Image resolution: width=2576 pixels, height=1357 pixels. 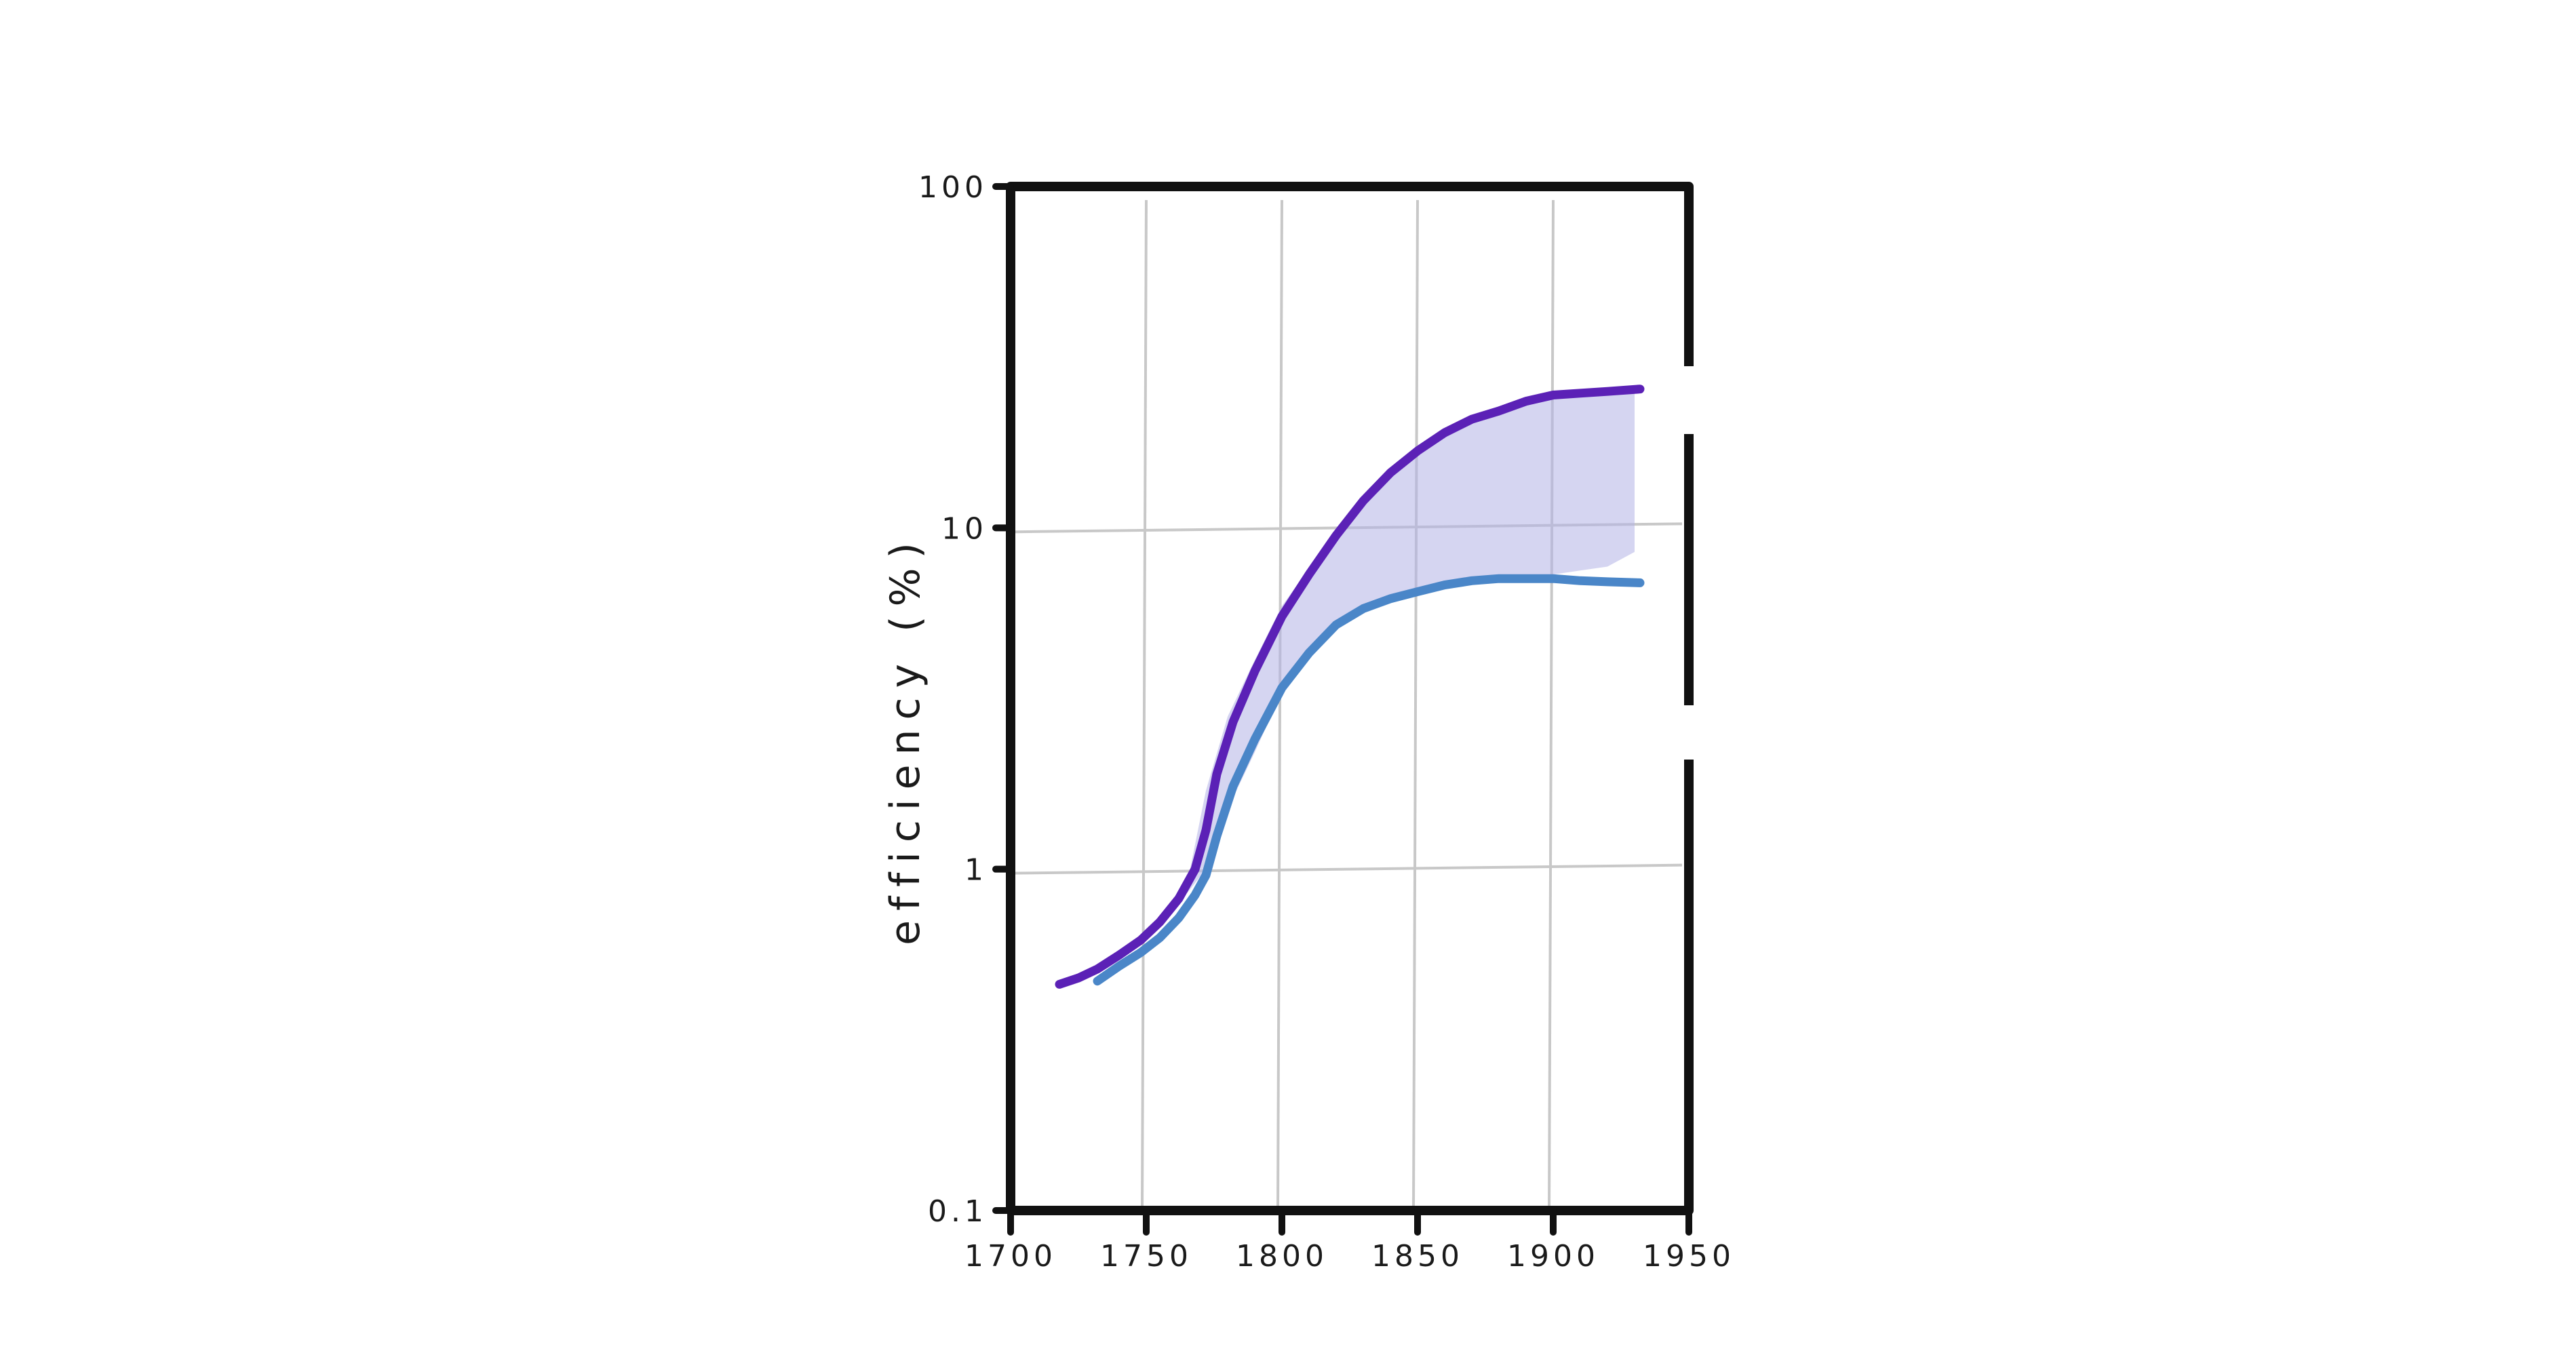 What do you see at coordinates (1349, 1240) in the screenshot?
I see `x-axis-ticks: 1700 1750 1800 1850 1900 1950` at bounding box center [1349, 1240].